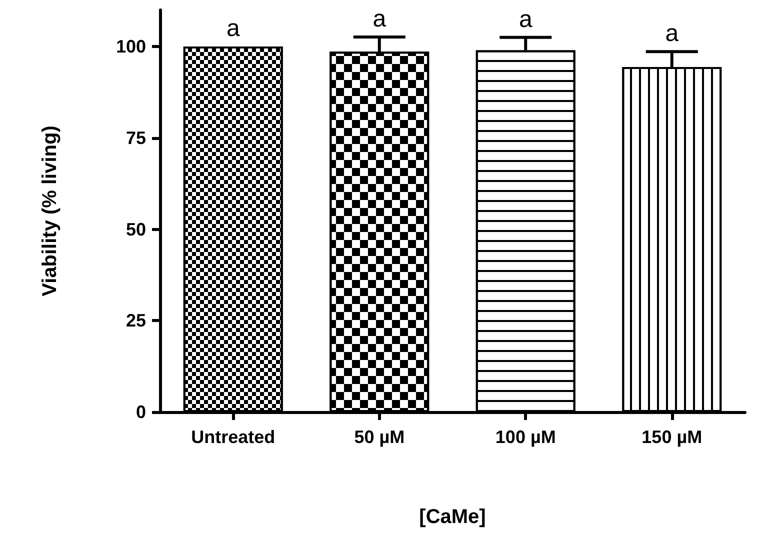 The height and width of the screenshot is (554, 762). What do you see at coordinates (379, 437) in the screenshot?
I see `x-tick-label: 50 µM` at bounding box center [379, 437].